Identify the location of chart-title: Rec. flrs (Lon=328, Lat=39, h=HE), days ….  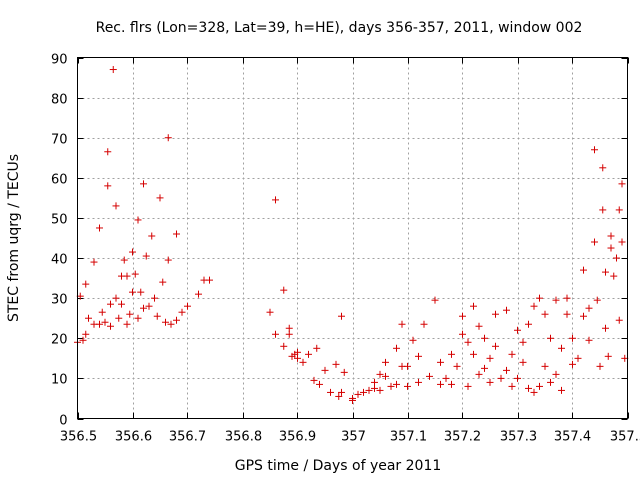
(339, 28).